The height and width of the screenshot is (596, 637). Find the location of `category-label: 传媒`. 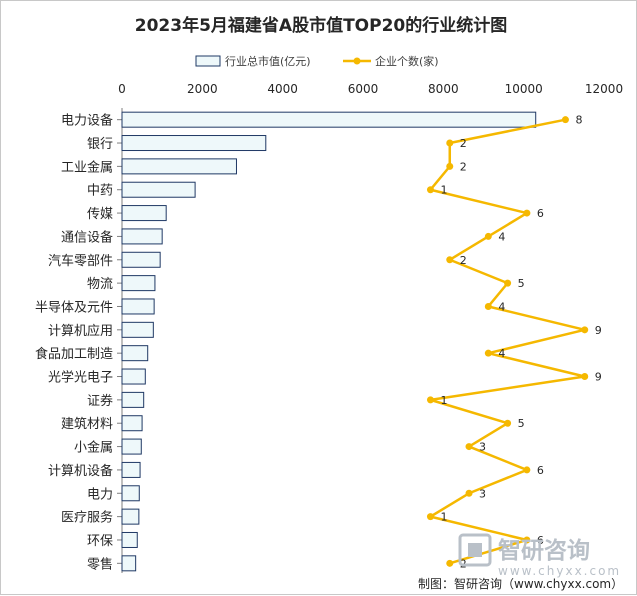

category-label: 传媒 is located at coordinates (100, 214).